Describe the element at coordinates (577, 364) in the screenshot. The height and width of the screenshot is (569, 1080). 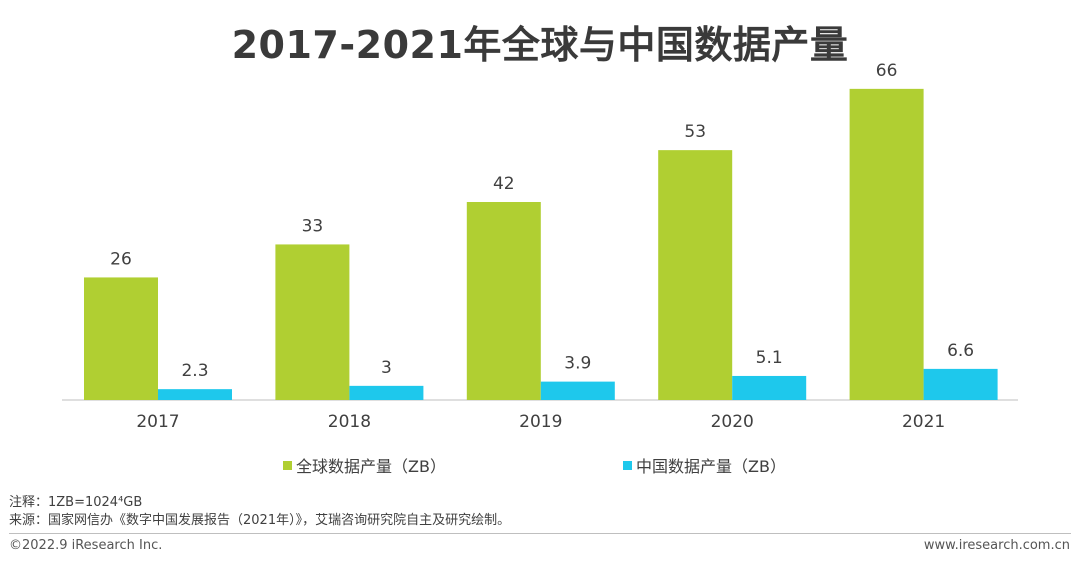
I see `data-label-china-2019: 3.9` at that location.